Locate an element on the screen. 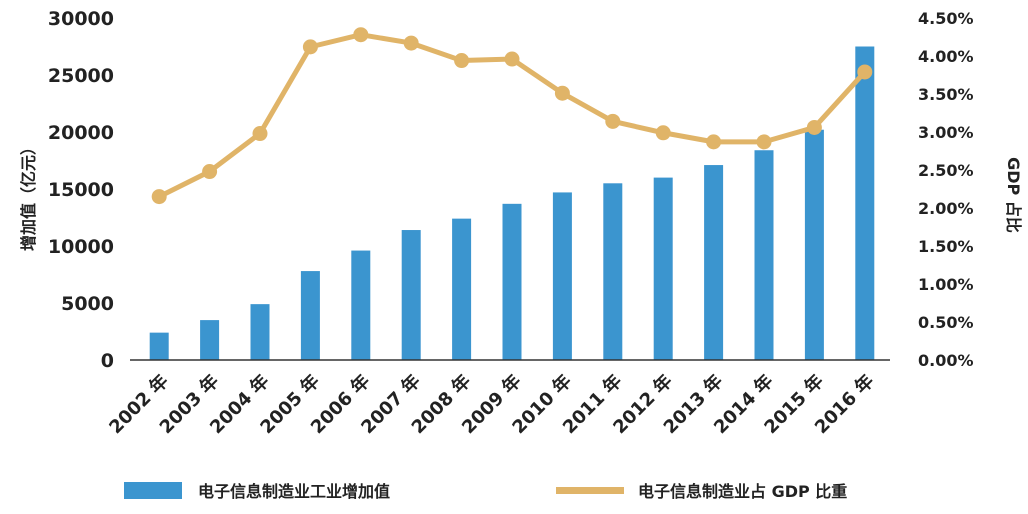  y-tick-label-right: 3.00% is located at coordinates (946, 132).